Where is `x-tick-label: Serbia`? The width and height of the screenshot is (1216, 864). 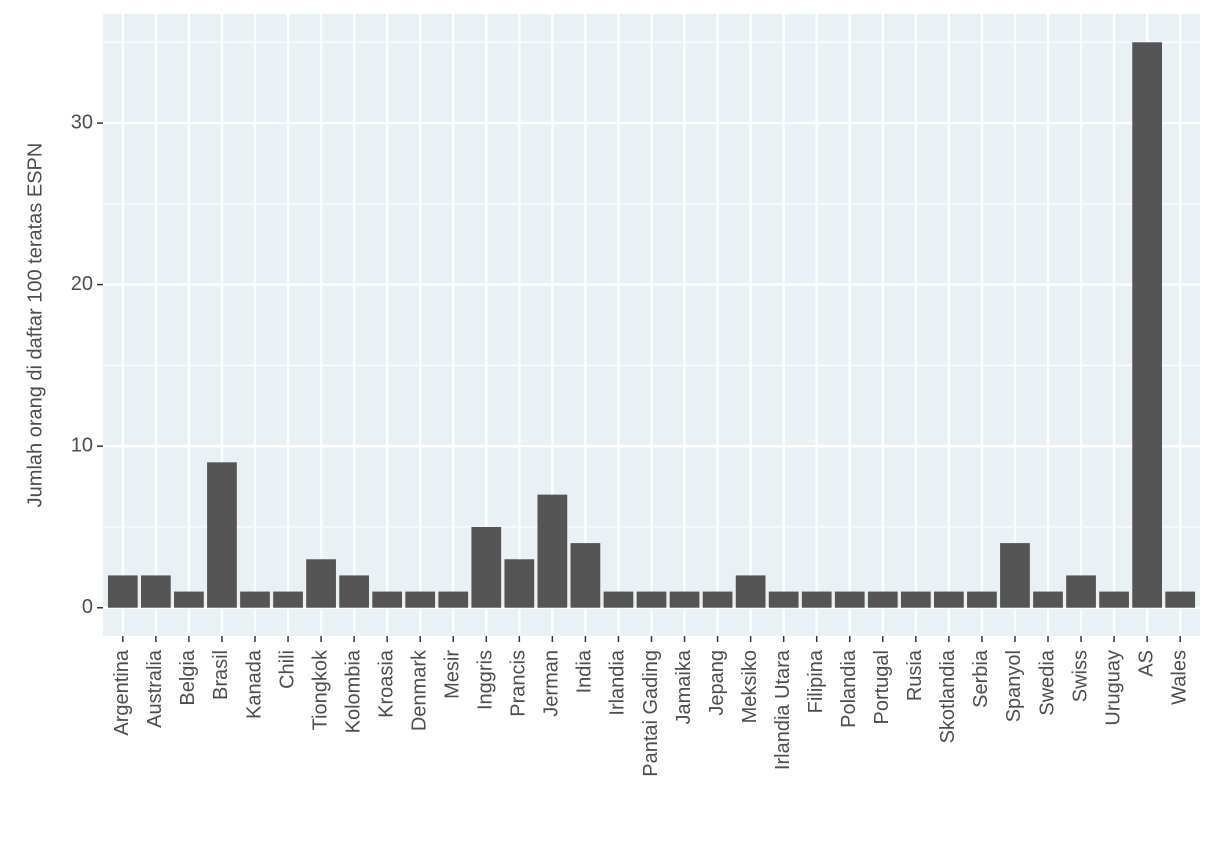
x-tick-label: Serbia is located at coordinates (981, 678).